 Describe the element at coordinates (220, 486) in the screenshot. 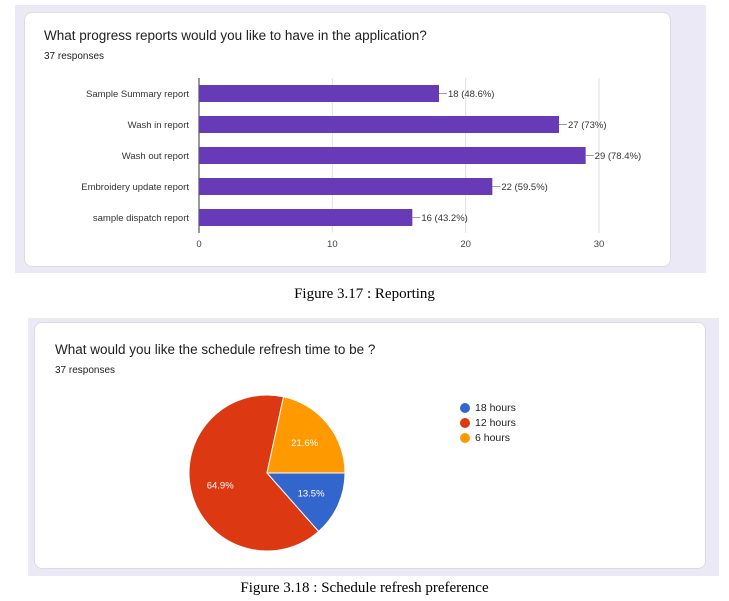

I see `slice-label: 64.9%` at that location.